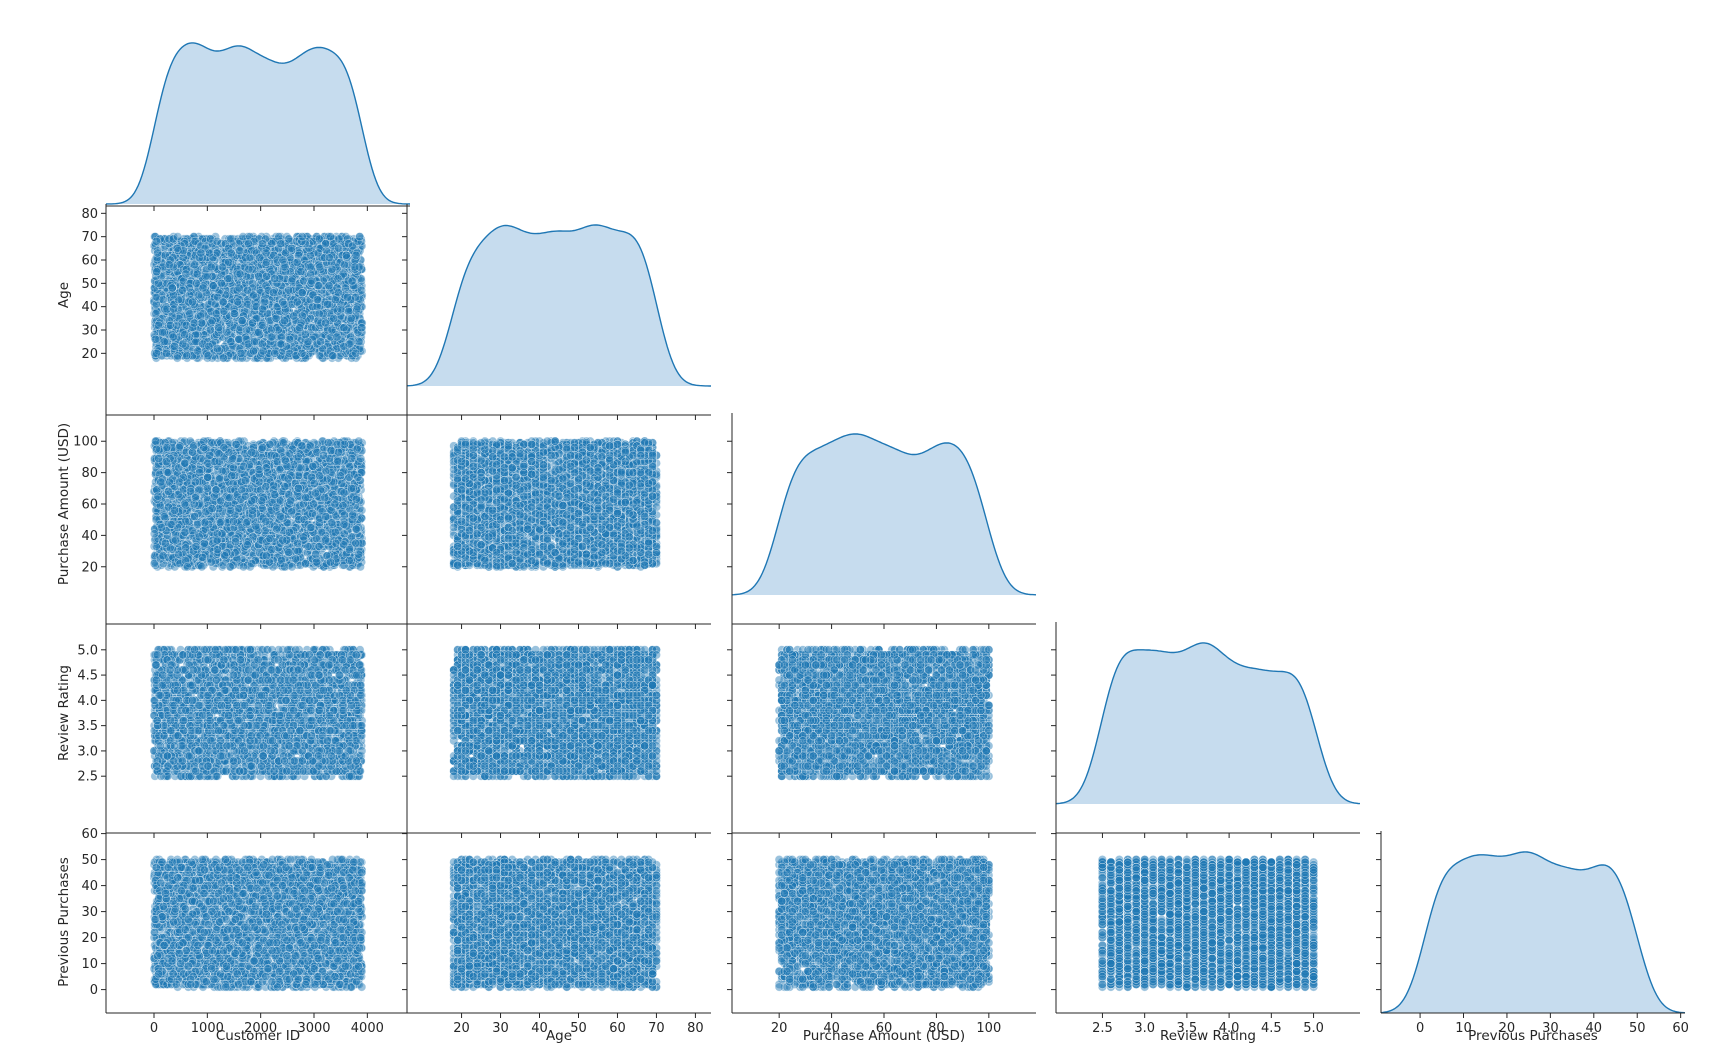 This screenshot has height=1044, width=1728. What do you see at coordinates (884, 514) in the screenshot?
I see `kde-area-purchase-amount-usd` at bounding box center [884, 514].